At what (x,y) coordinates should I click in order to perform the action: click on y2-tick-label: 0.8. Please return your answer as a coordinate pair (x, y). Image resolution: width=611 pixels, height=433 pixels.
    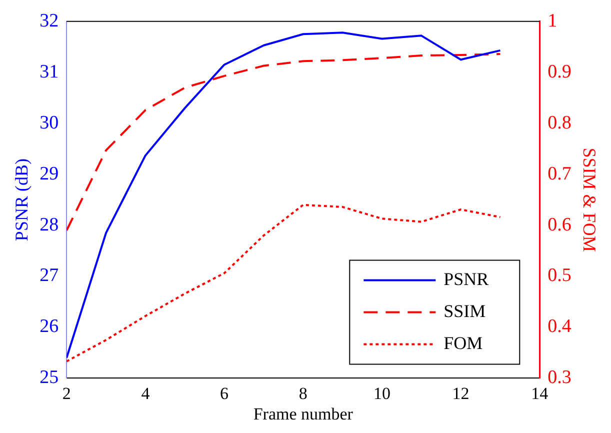
    Looking at the image, I should click on (560, 123).